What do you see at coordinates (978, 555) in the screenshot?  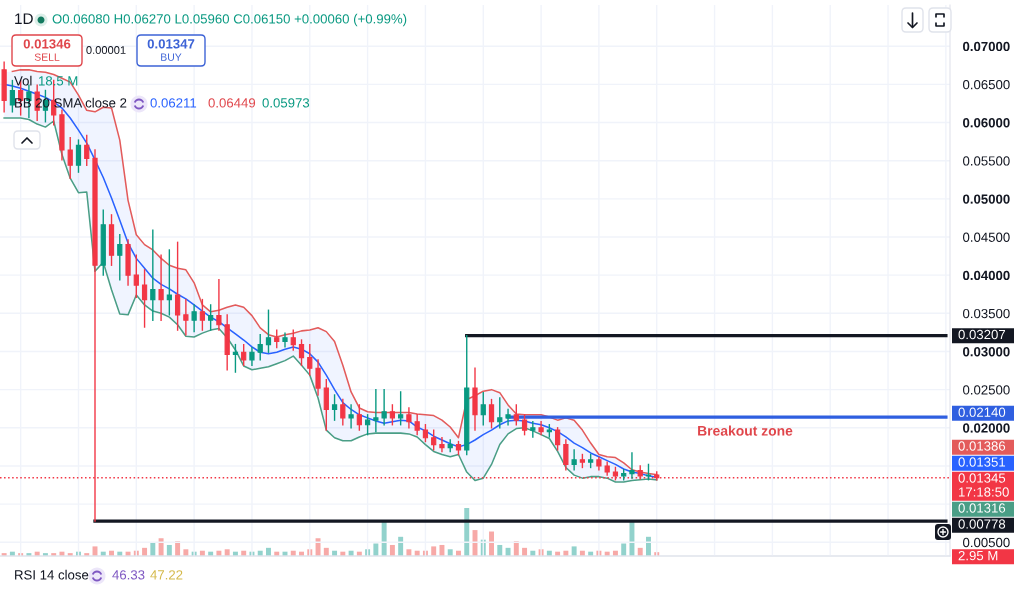 I see `text: 2.95 M` at bounding box center [978, 555].